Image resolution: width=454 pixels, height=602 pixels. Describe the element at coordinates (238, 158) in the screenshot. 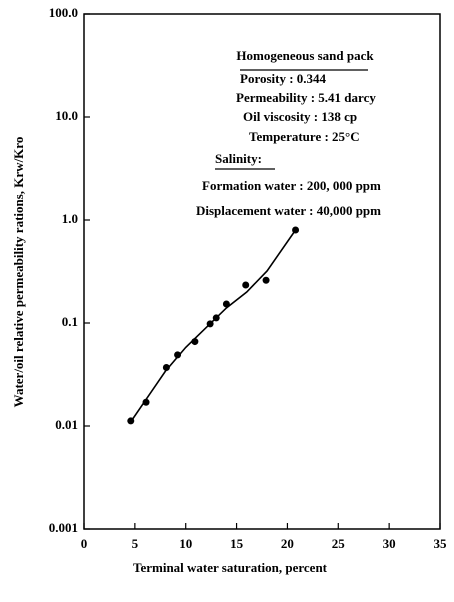

I see `annotation: Salinity:` at that location.